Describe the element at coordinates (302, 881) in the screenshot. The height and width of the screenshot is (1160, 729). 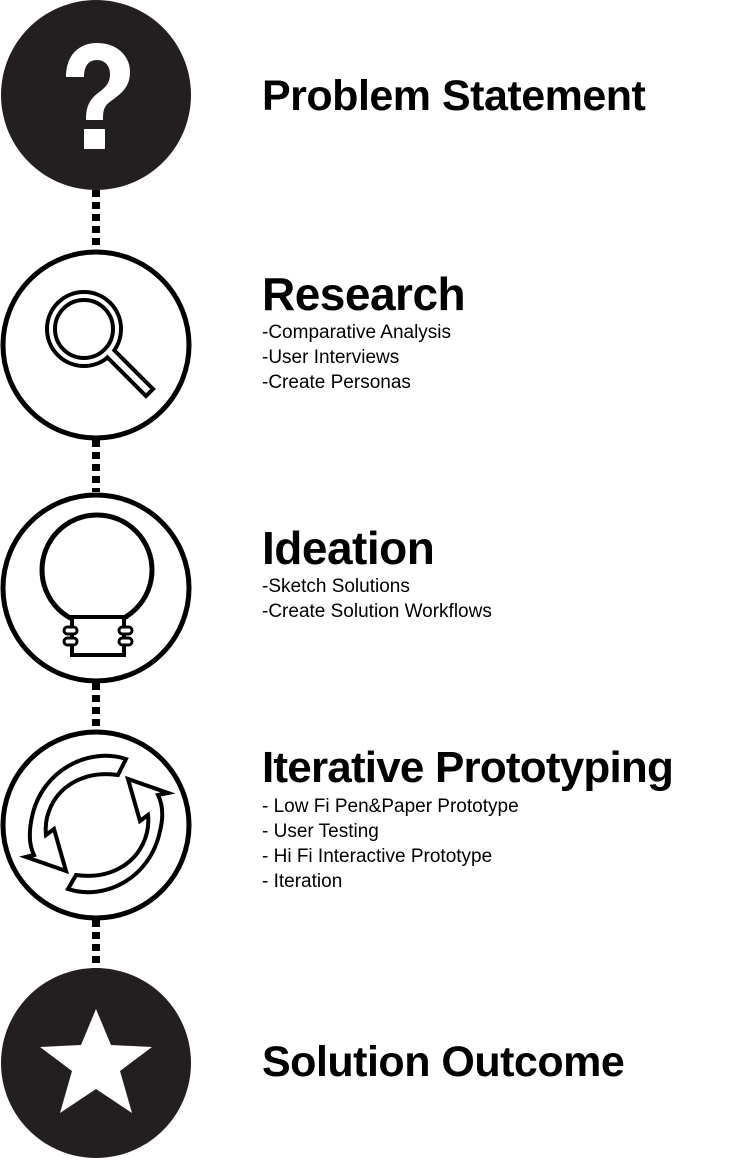
I see `list-item: - Iteration` at that location.